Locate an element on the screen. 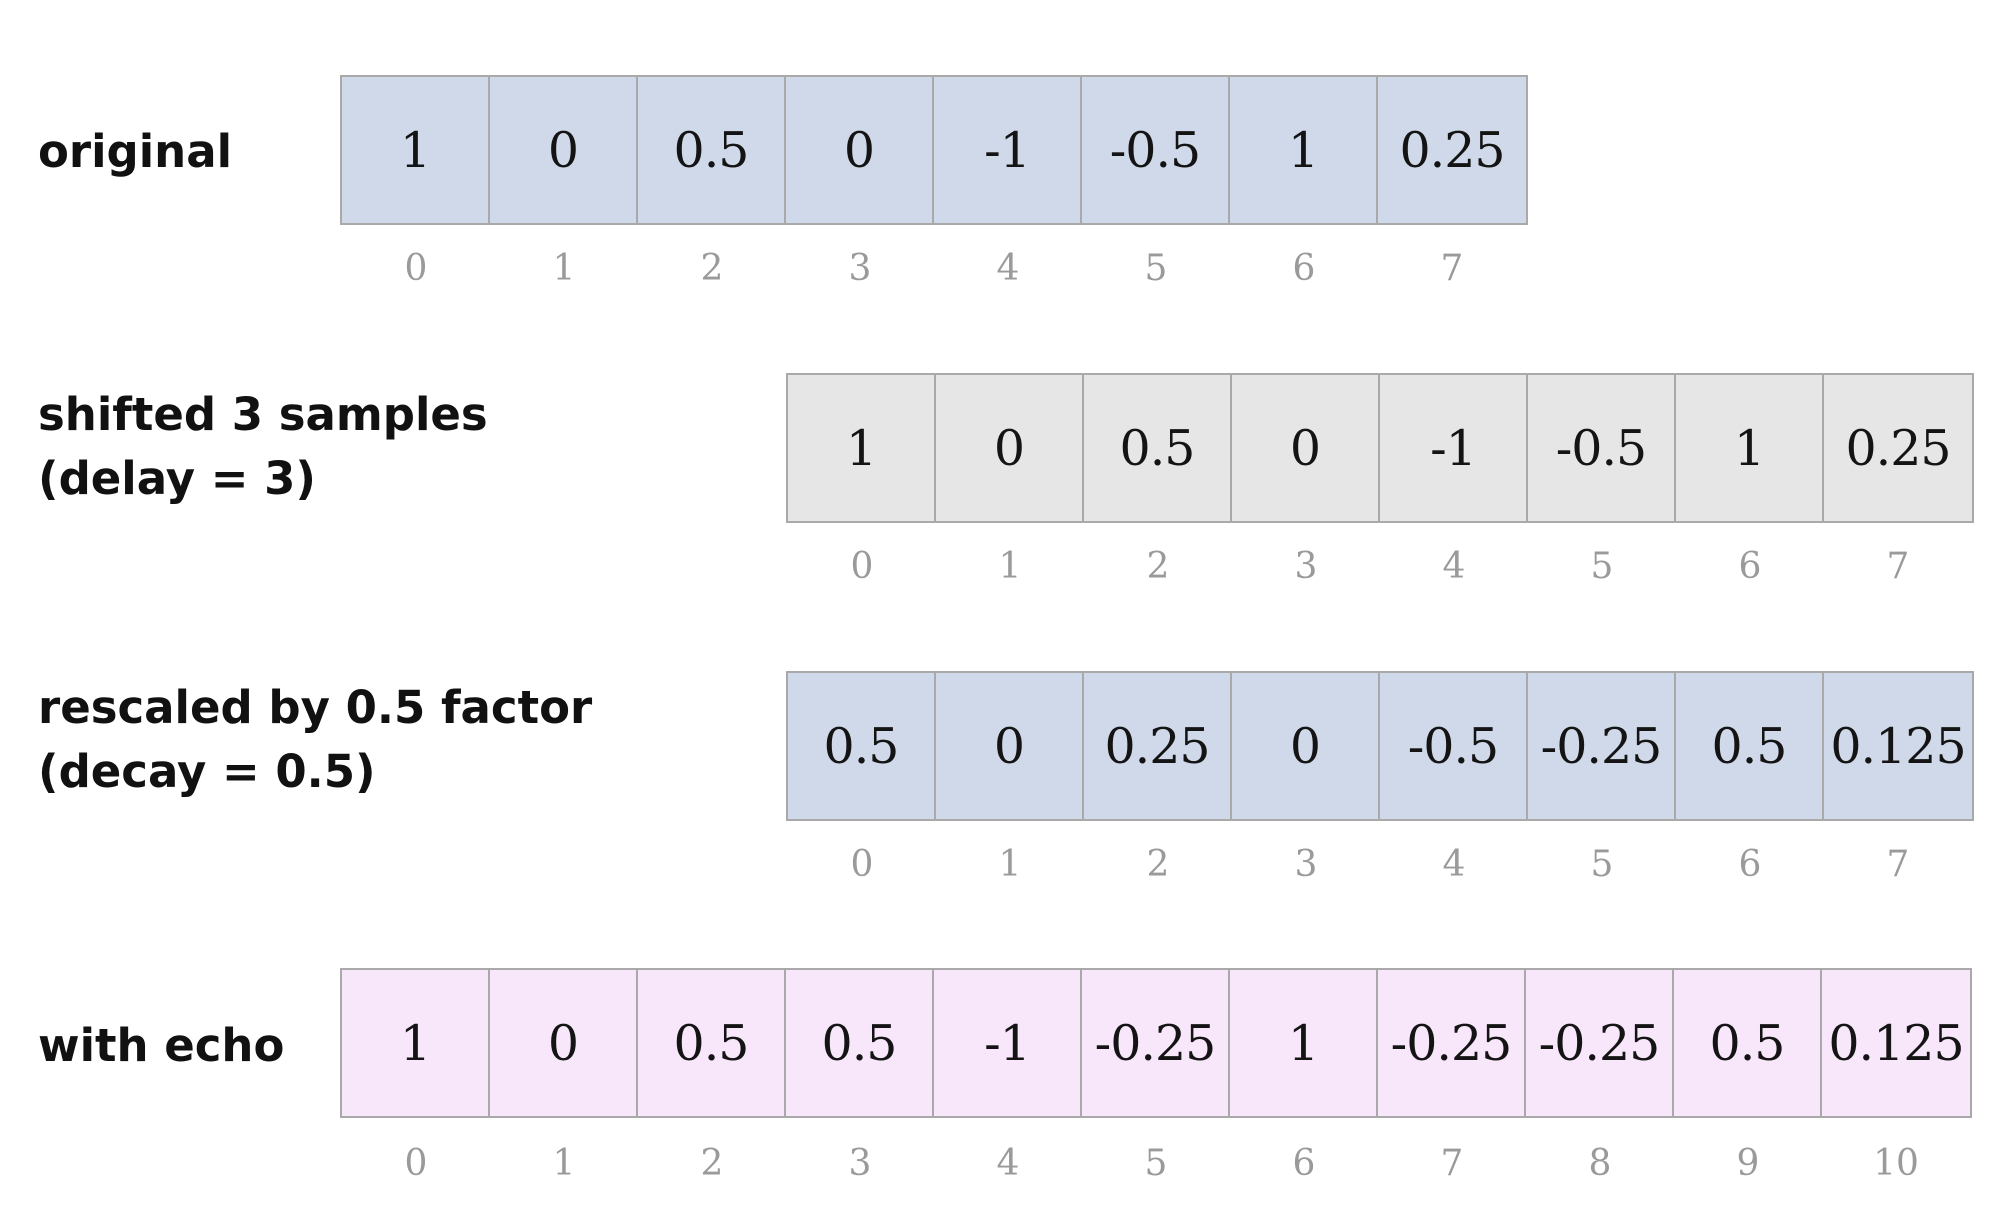 The height and width of the screenshot is (1220, 2014). row-label-rescaled-line-1: rescaled by 0.5 factor is located at coordinates (315, 707).